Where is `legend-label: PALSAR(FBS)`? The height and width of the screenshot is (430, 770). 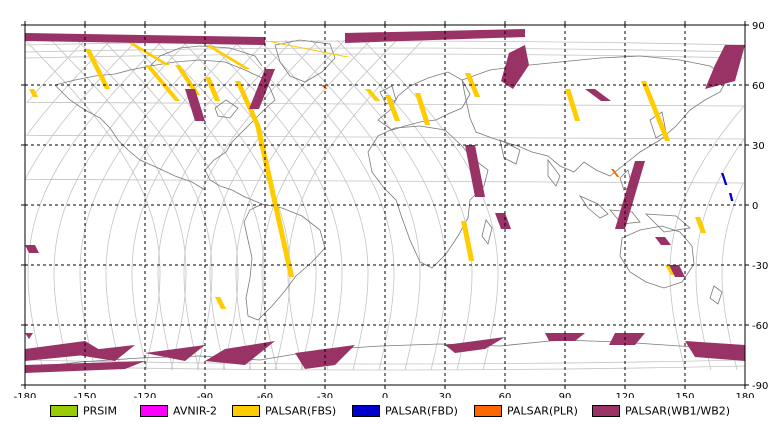
legend-label: PALSAR(FBS) is located at coordinates (301, 411).